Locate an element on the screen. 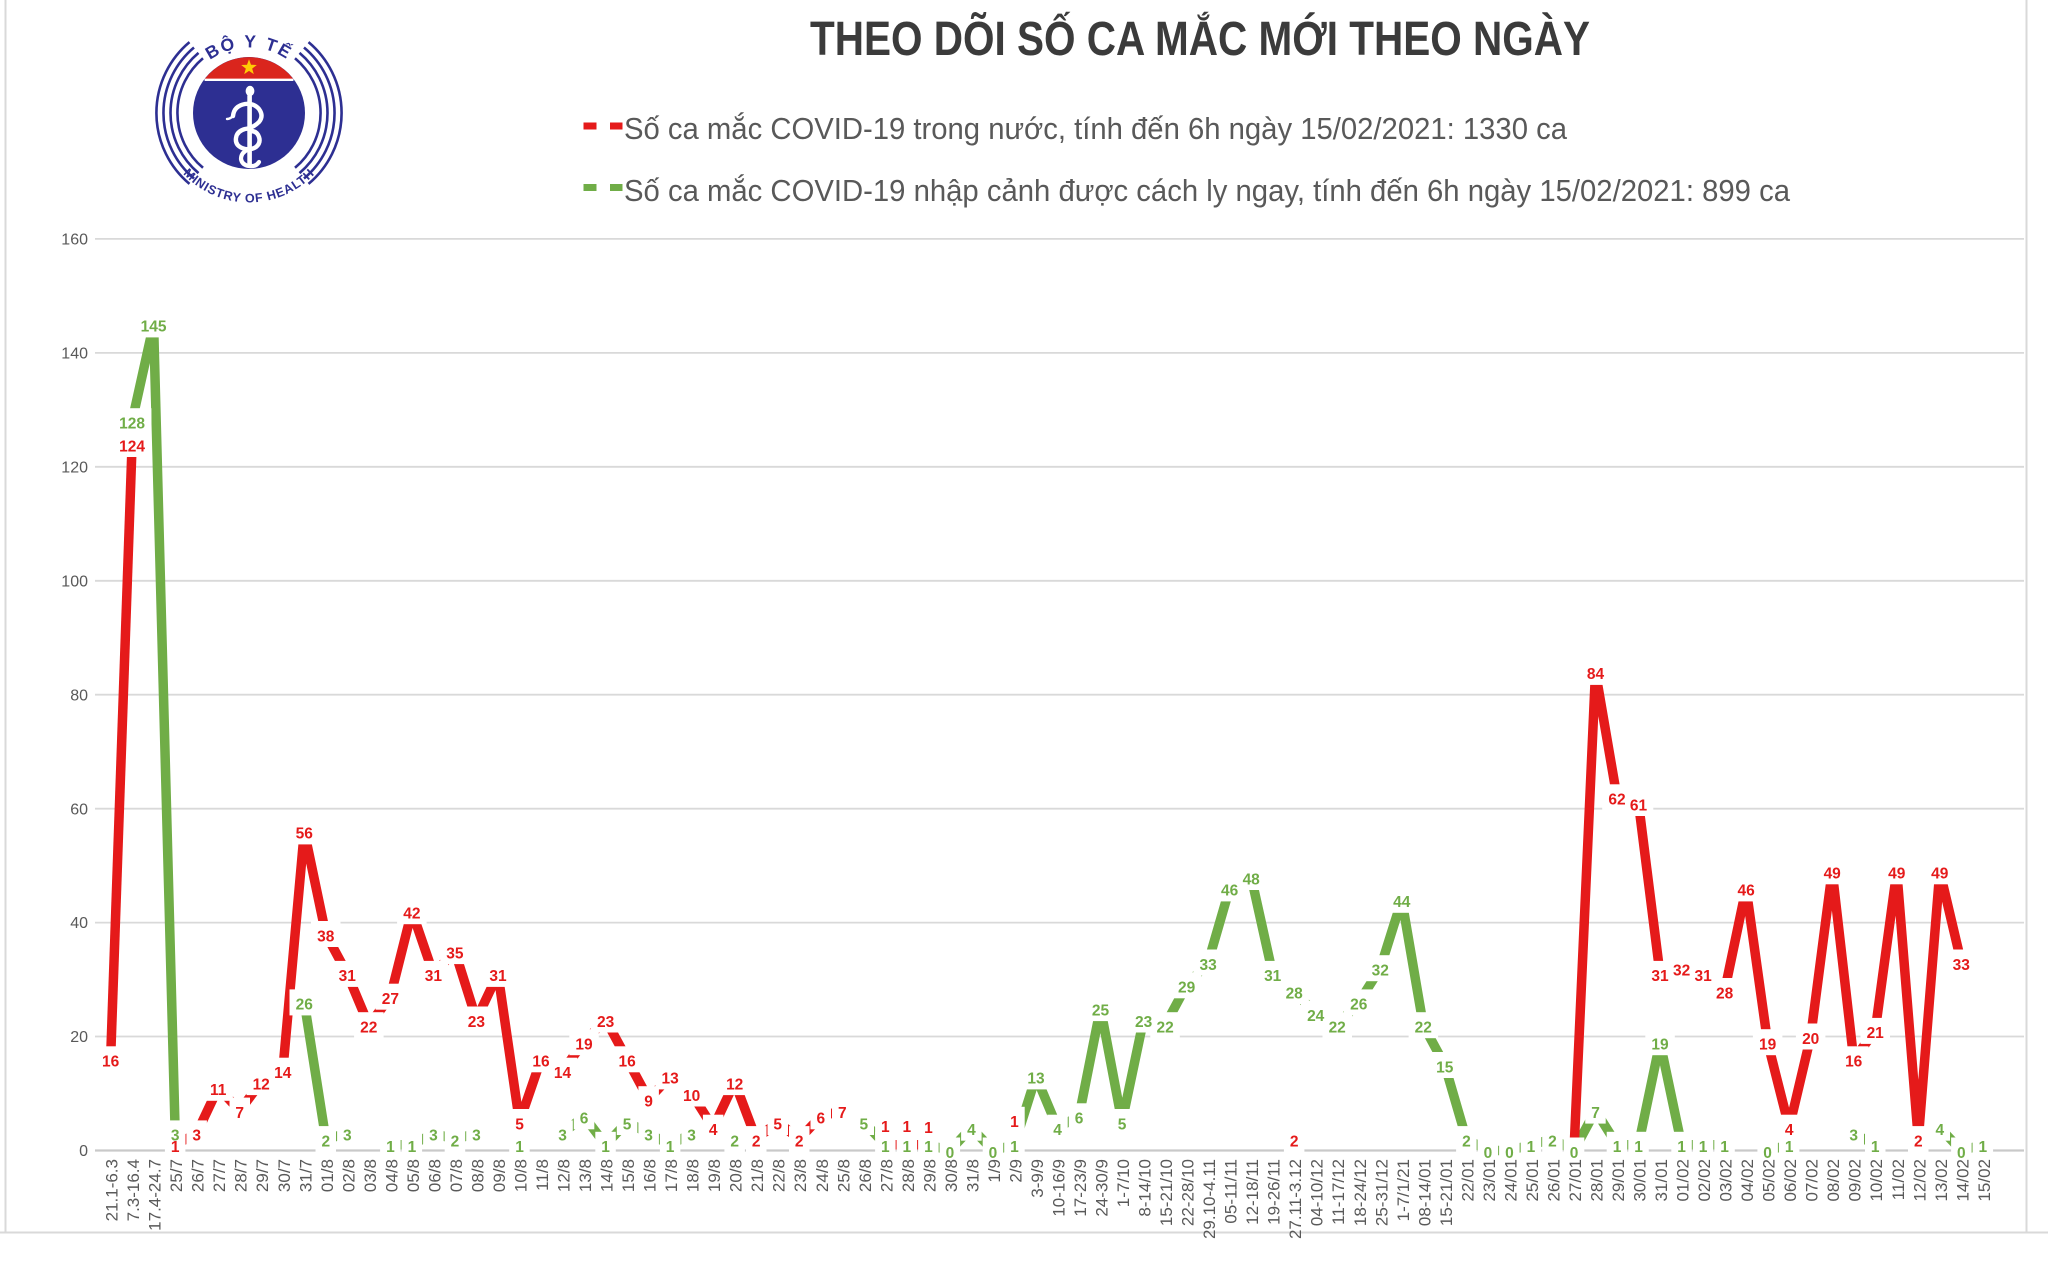 This screenshot has width=2048, height=1277. svg-text: 124 is located at coordinates (132, 446).